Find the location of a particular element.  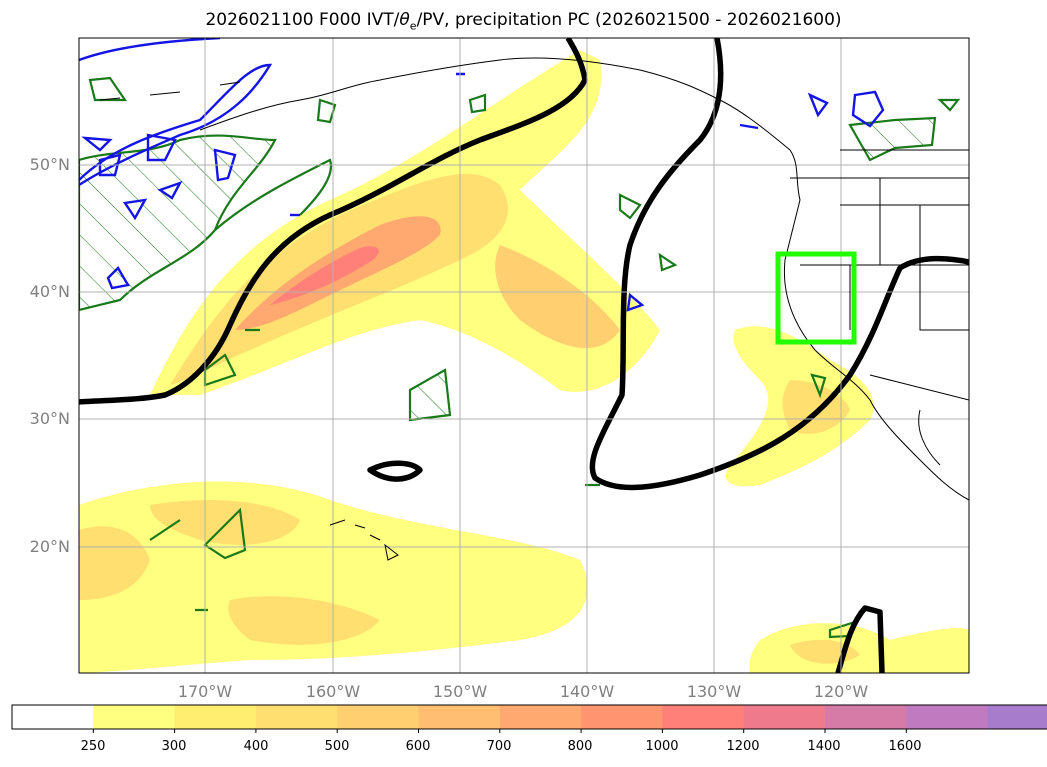

colorbar-tick-700: 700 is located at coordinates (499, 746).